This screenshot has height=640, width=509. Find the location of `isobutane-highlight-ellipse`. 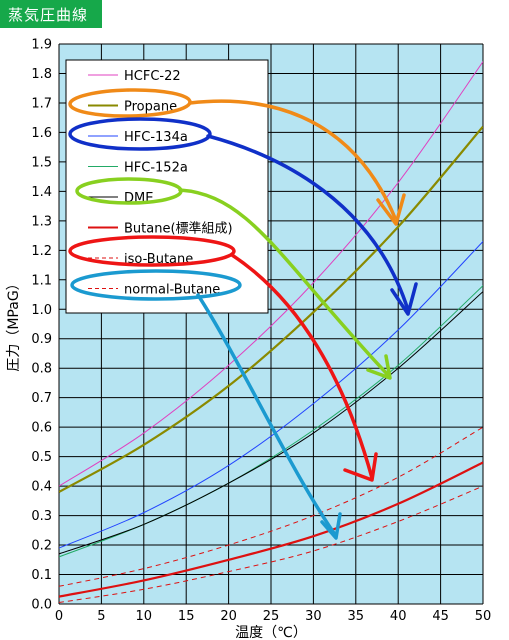

isobutane-highlight-ellipse is located at coordinates (152, 251).